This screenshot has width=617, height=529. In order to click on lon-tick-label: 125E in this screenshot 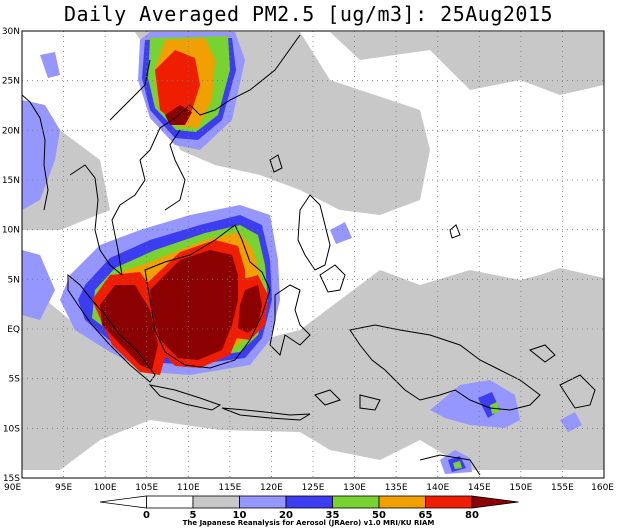, I will do `click(313, 488)`.